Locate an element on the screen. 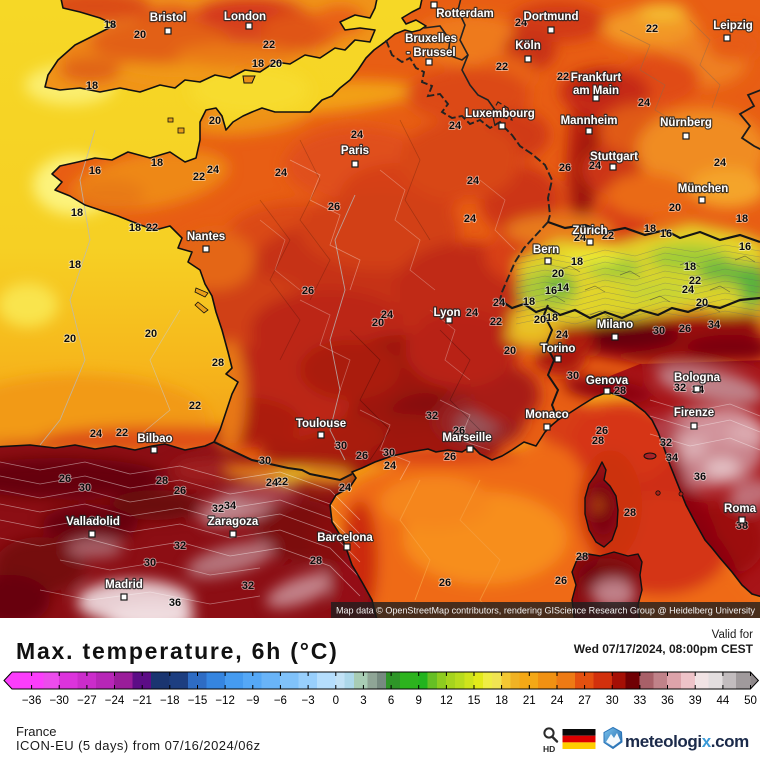 This screenshot has width=760, height=760. svg-text: Genova is located at coordinates (607, 381).